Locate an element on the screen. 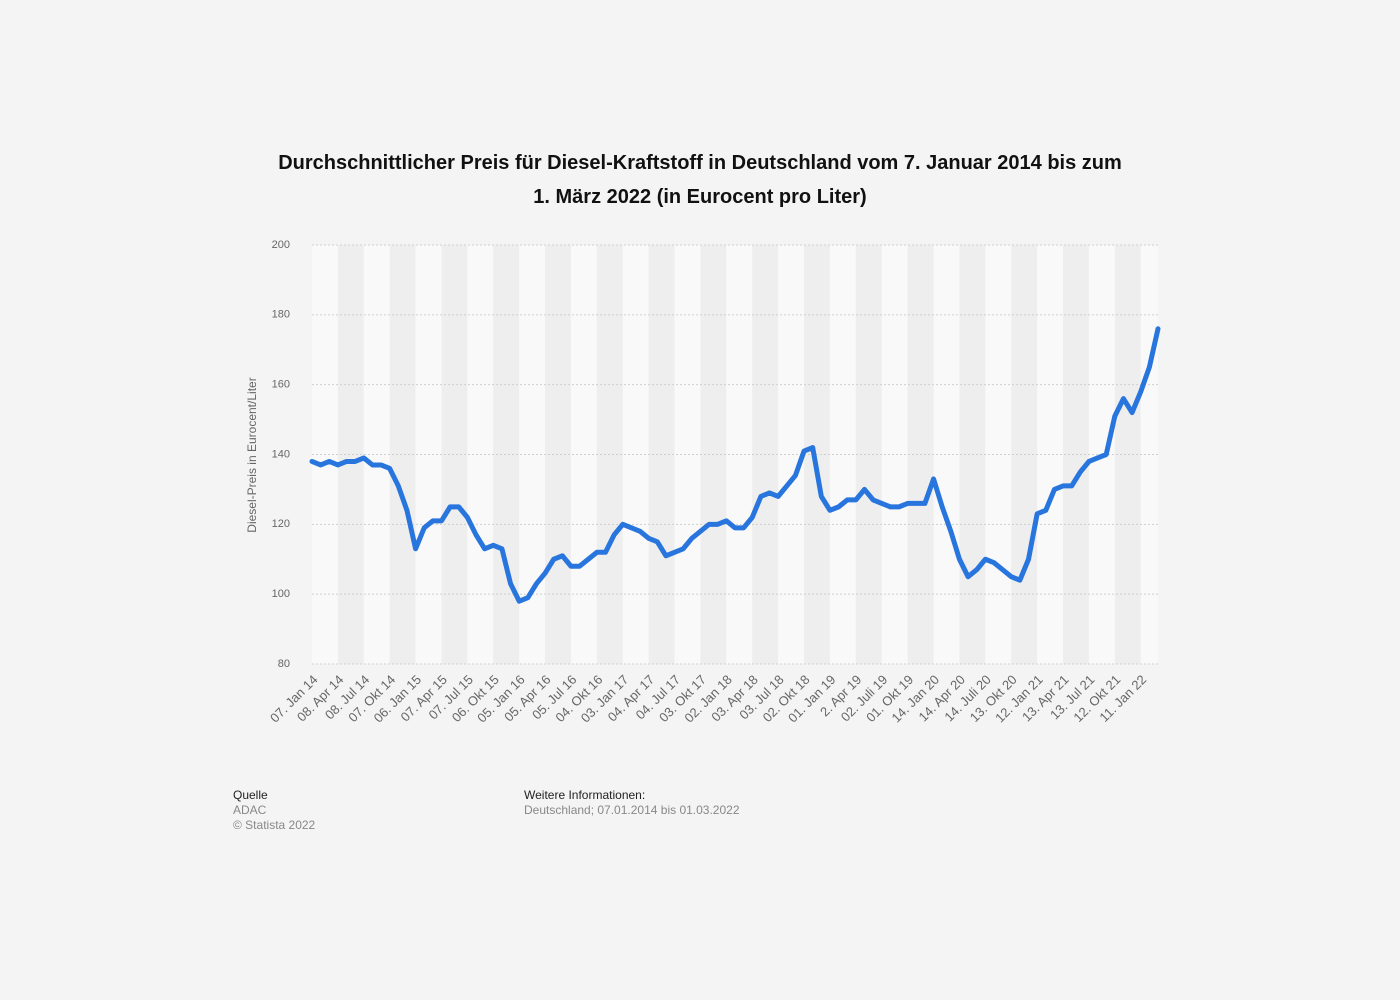  y-tick-label: 140 is located at coordinates (281, 454).